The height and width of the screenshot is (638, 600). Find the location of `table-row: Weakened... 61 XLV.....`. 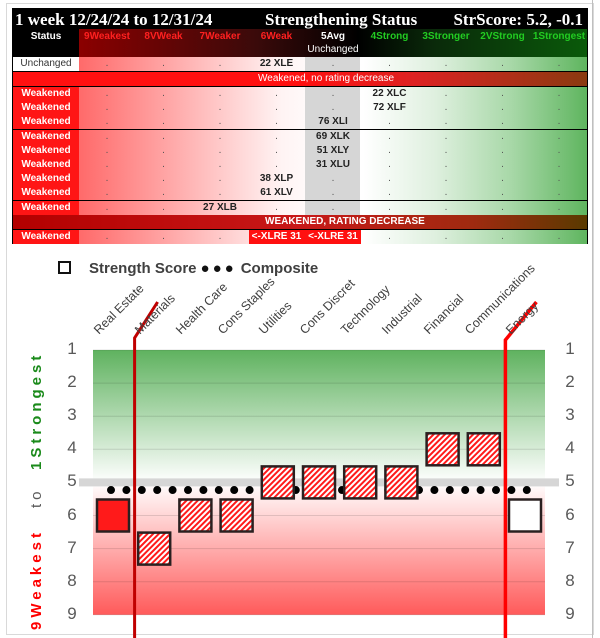

table-row: Weakened... 61 XLV..... is located at coordinates (300, 193).